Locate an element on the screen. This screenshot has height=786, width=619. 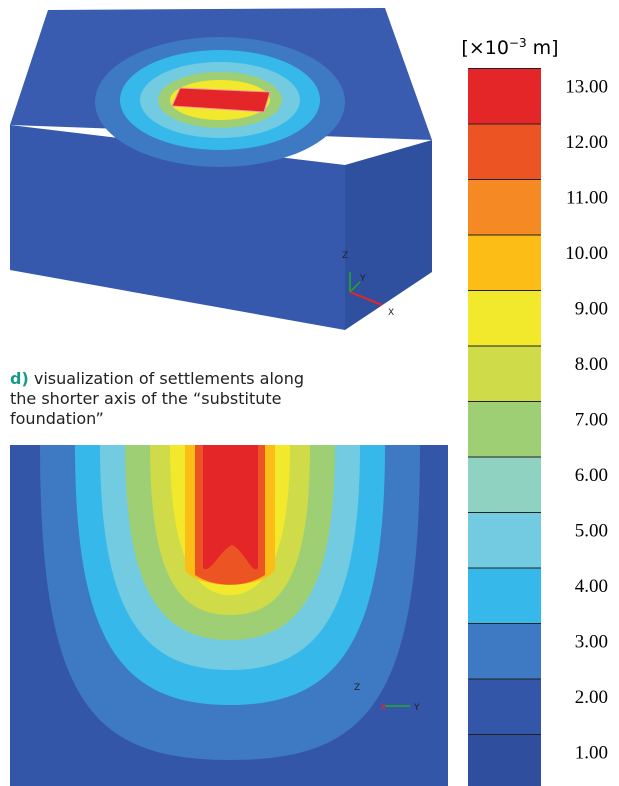
tick-label: 5.00 is located at coordinates (591, 531).